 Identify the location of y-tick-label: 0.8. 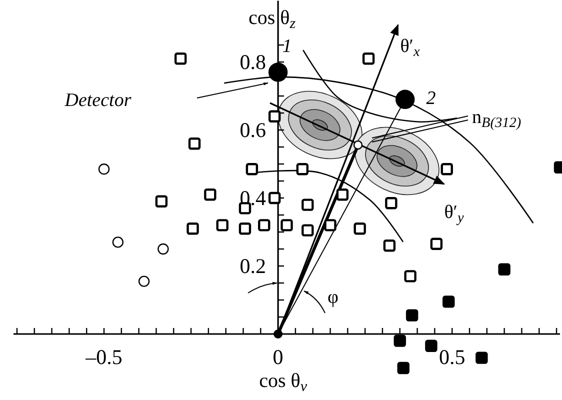
(253, 62).